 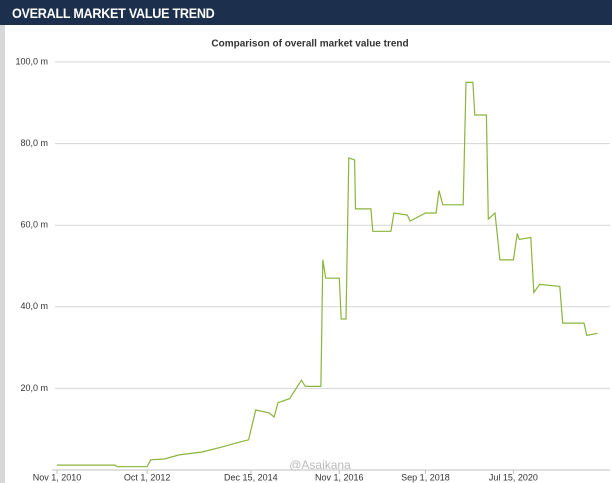 What do you see at coordinates (2, 254) in the screenshot?
I see `left-border` at bounding box center [2, 254].